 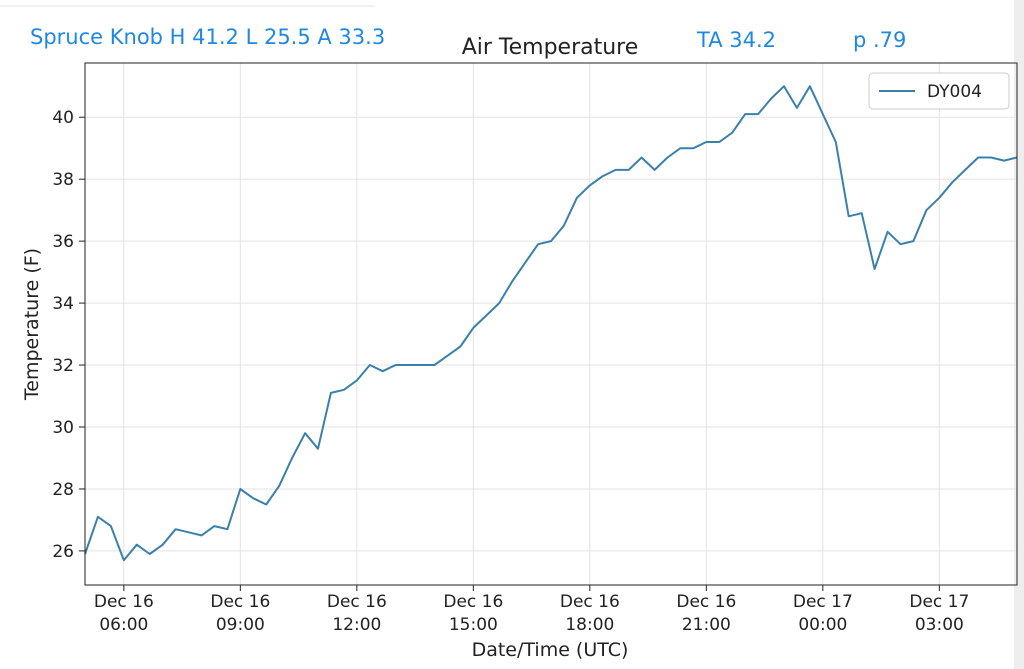 I want to click on x-tick-label: Dec 17 03:00, so click(x=939, y=613).